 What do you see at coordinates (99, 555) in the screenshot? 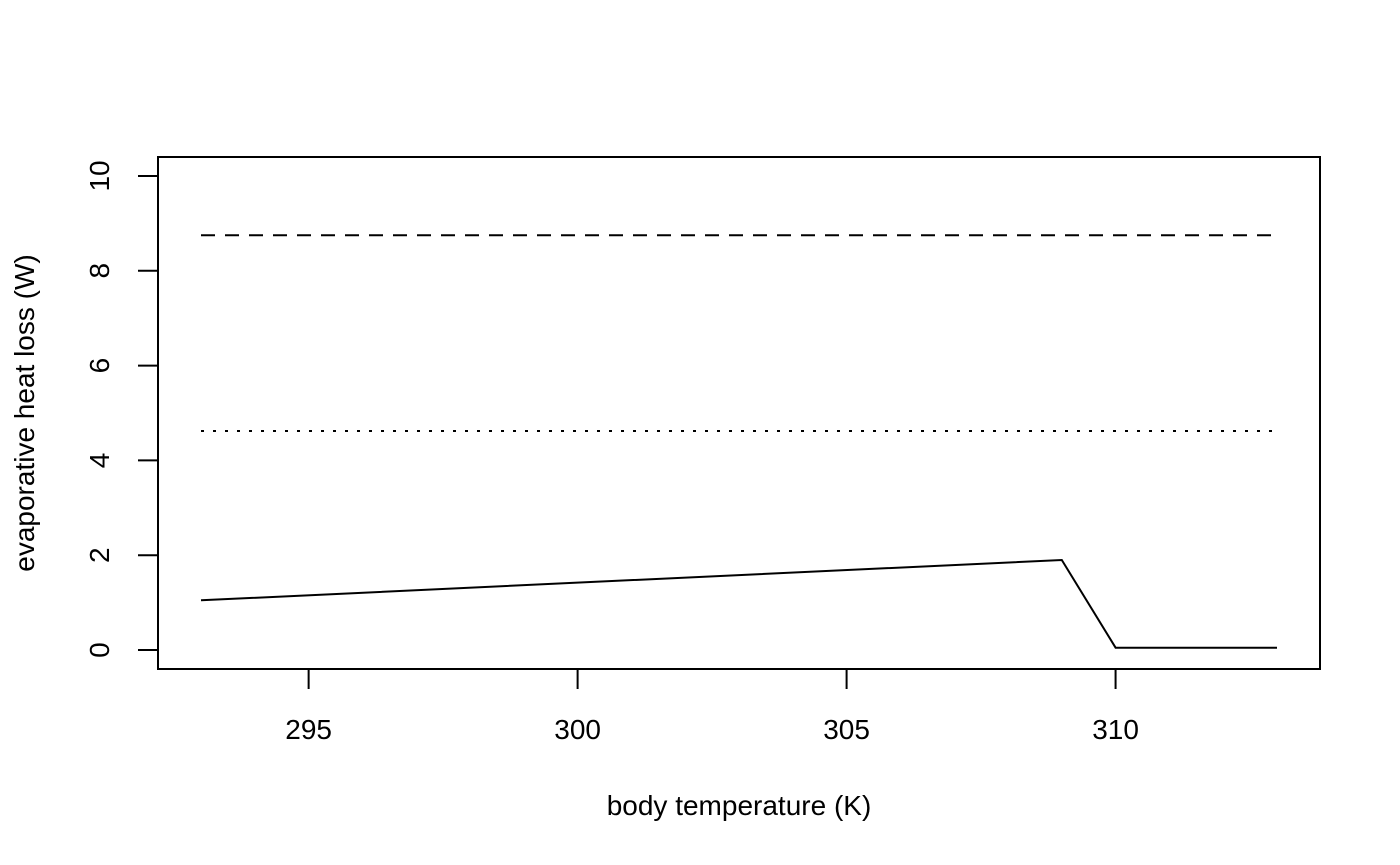
I see `y-tick-label: 2` at bounding box center [99, 555].